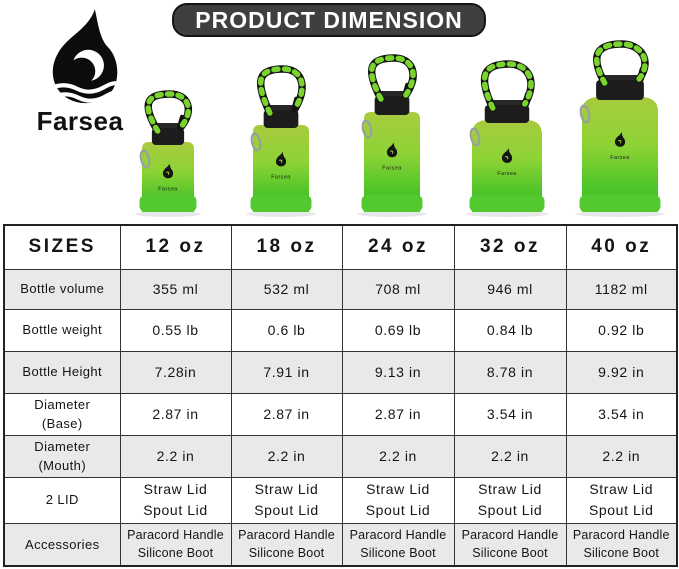  I want to click on spec-cell: 946 ml, so click(510, 289).